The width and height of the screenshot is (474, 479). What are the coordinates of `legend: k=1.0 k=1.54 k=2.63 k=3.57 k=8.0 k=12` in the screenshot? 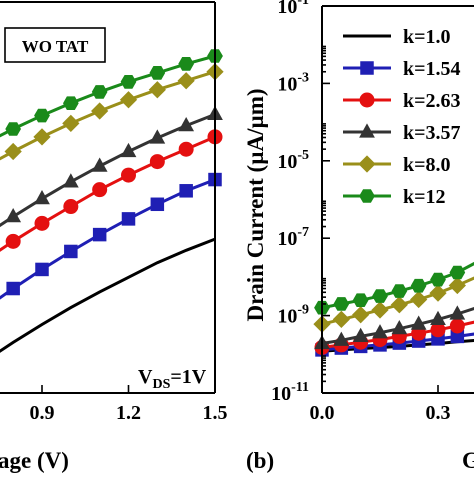 It's located at (402, 117).